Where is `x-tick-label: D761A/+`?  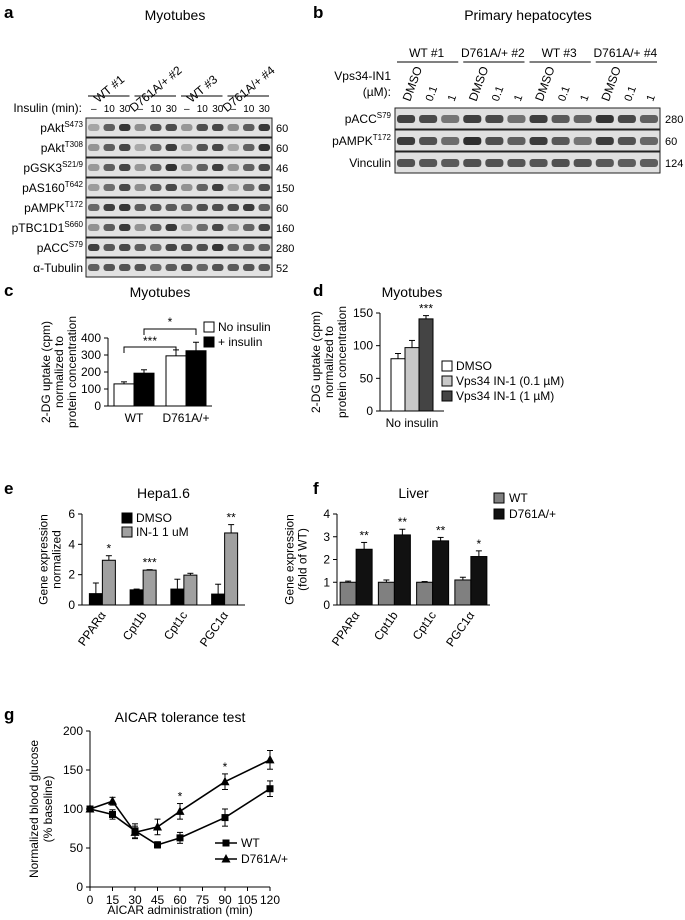
x-tick-label: D761A/+ is located at coordinates (185, 418).